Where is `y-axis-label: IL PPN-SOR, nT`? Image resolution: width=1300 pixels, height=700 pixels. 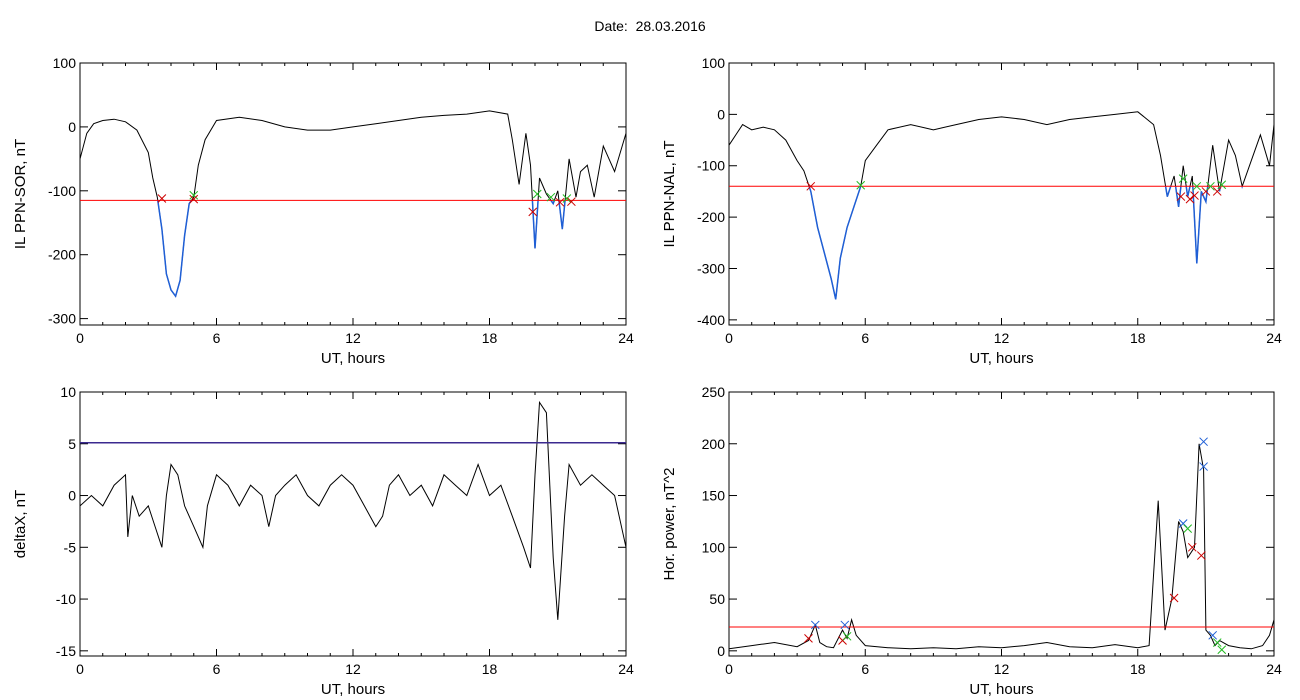
y-axis-label: IL PPN-SOR, nT is located at coordinates (20, 194).